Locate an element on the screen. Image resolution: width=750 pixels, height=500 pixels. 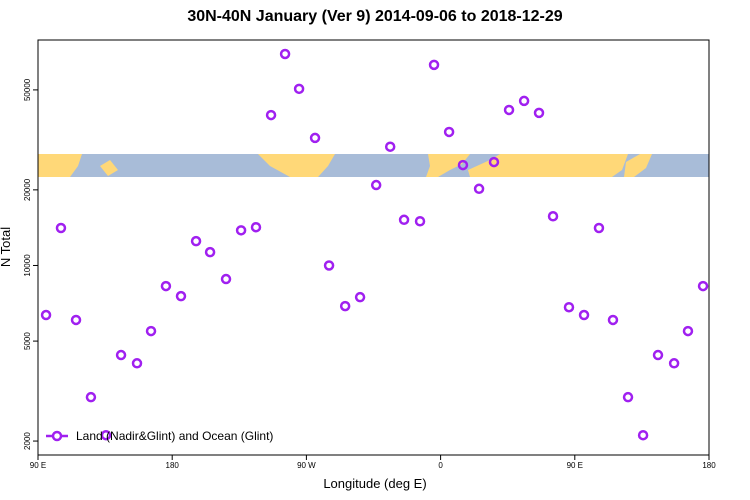
x-tick-label: 0 is located at coordinates (440, 465).